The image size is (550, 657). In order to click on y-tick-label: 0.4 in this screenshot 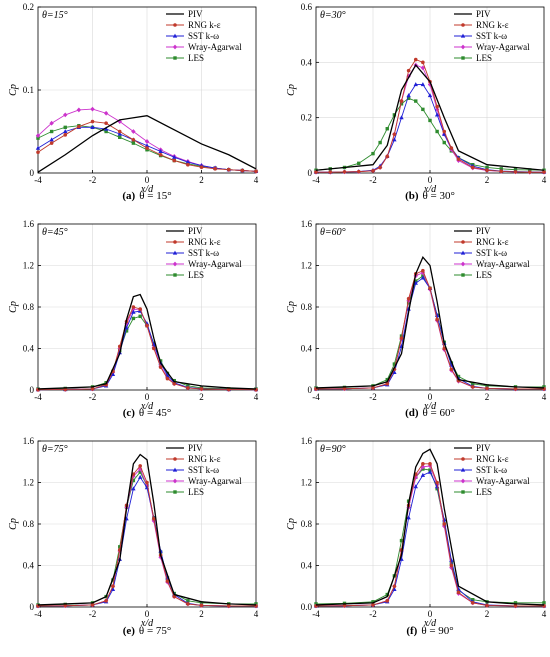, I will do `click(29, 349)`.